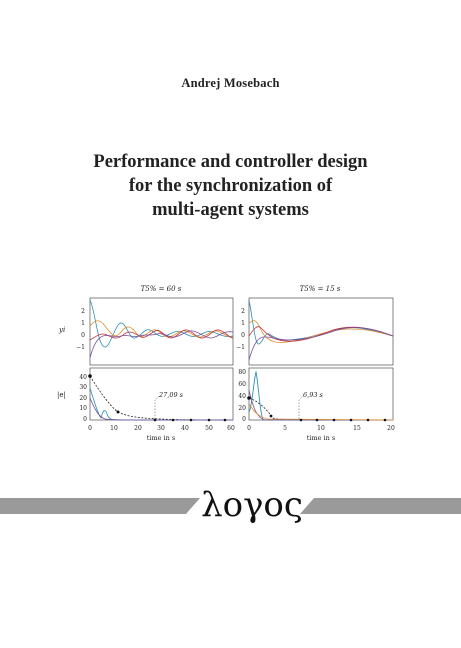 Image resolution: width=461 pixels, height=648 pixels. What do you see at coordinates (242, 372) in the screenshot?
I see `br-ytick-80: 80` at bounding box center [242, 372].